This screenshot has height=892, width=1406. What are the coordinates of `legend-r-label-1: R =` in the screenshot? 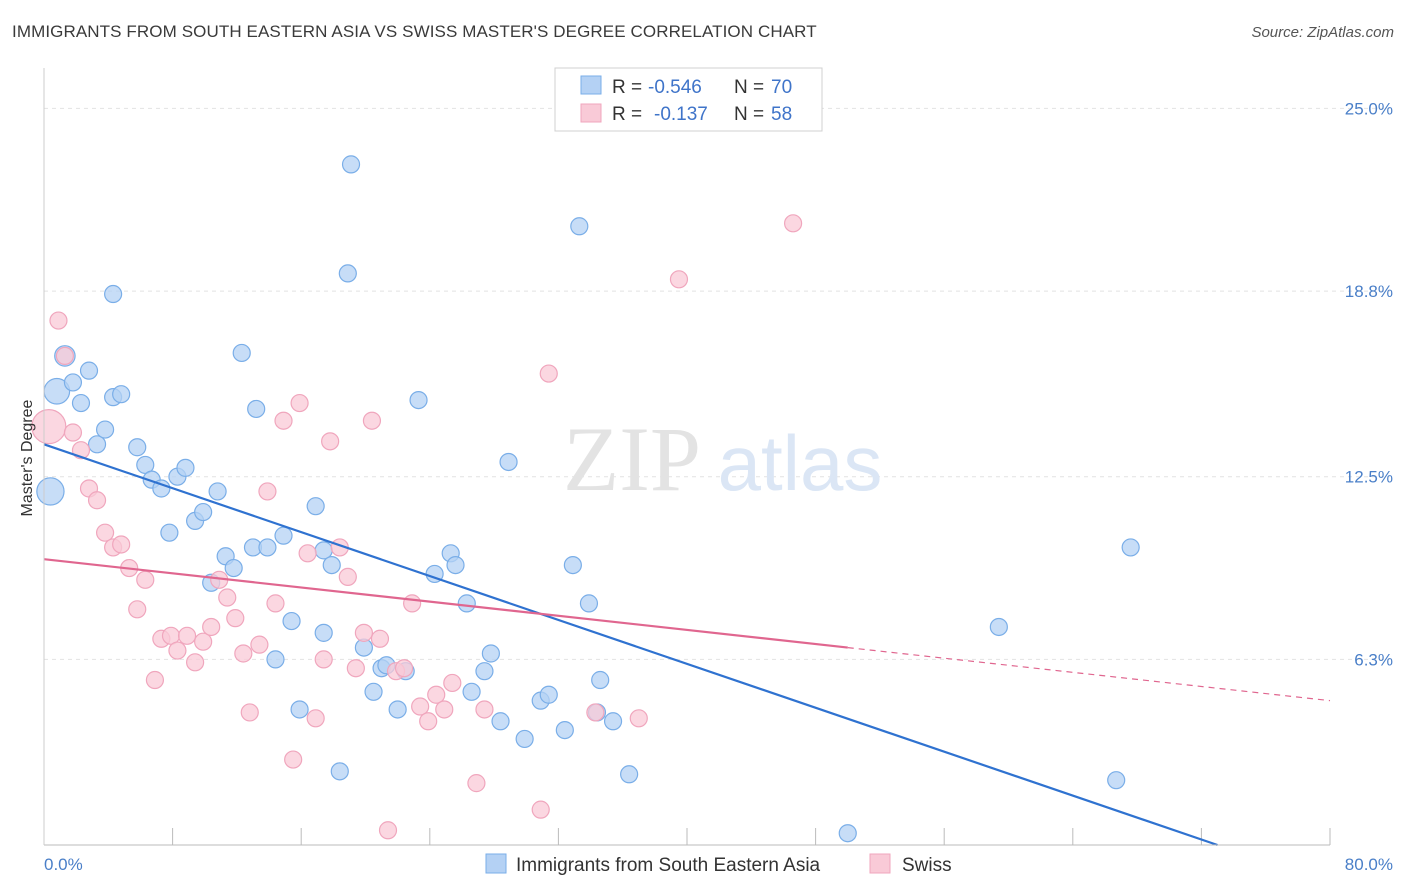 It's located at (627, 87).